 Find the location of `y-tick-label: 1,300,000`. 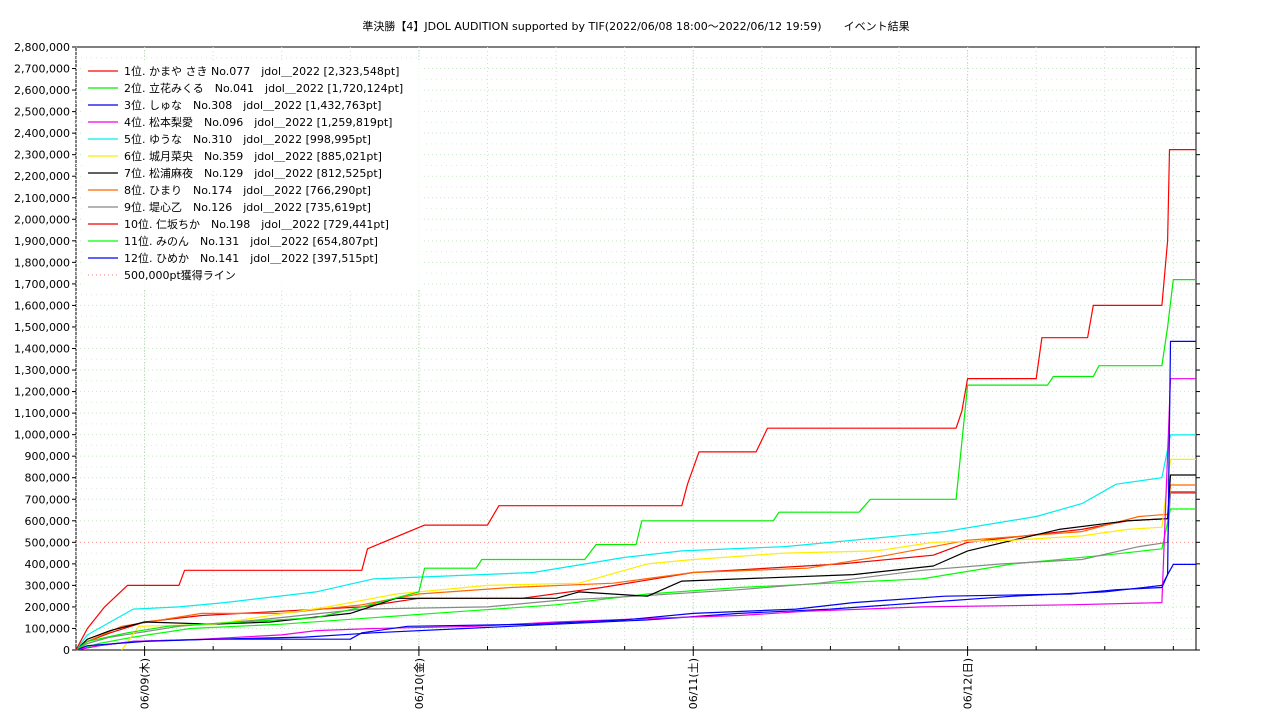

y-tick-label: 1,300,000 is located at coordinates (42, 370).